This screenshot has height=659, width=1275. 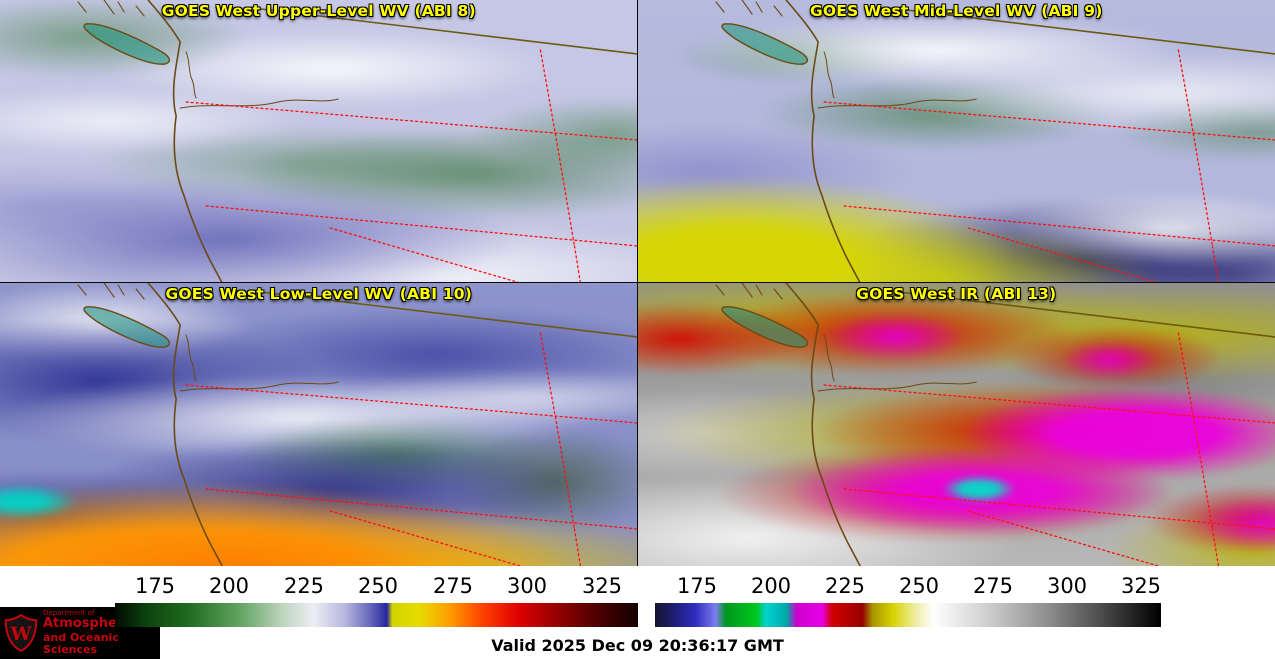 I want to click on panel-title-abi8: GOES West Upper-Level WV (ABI 8), so click(x=318, y=11).